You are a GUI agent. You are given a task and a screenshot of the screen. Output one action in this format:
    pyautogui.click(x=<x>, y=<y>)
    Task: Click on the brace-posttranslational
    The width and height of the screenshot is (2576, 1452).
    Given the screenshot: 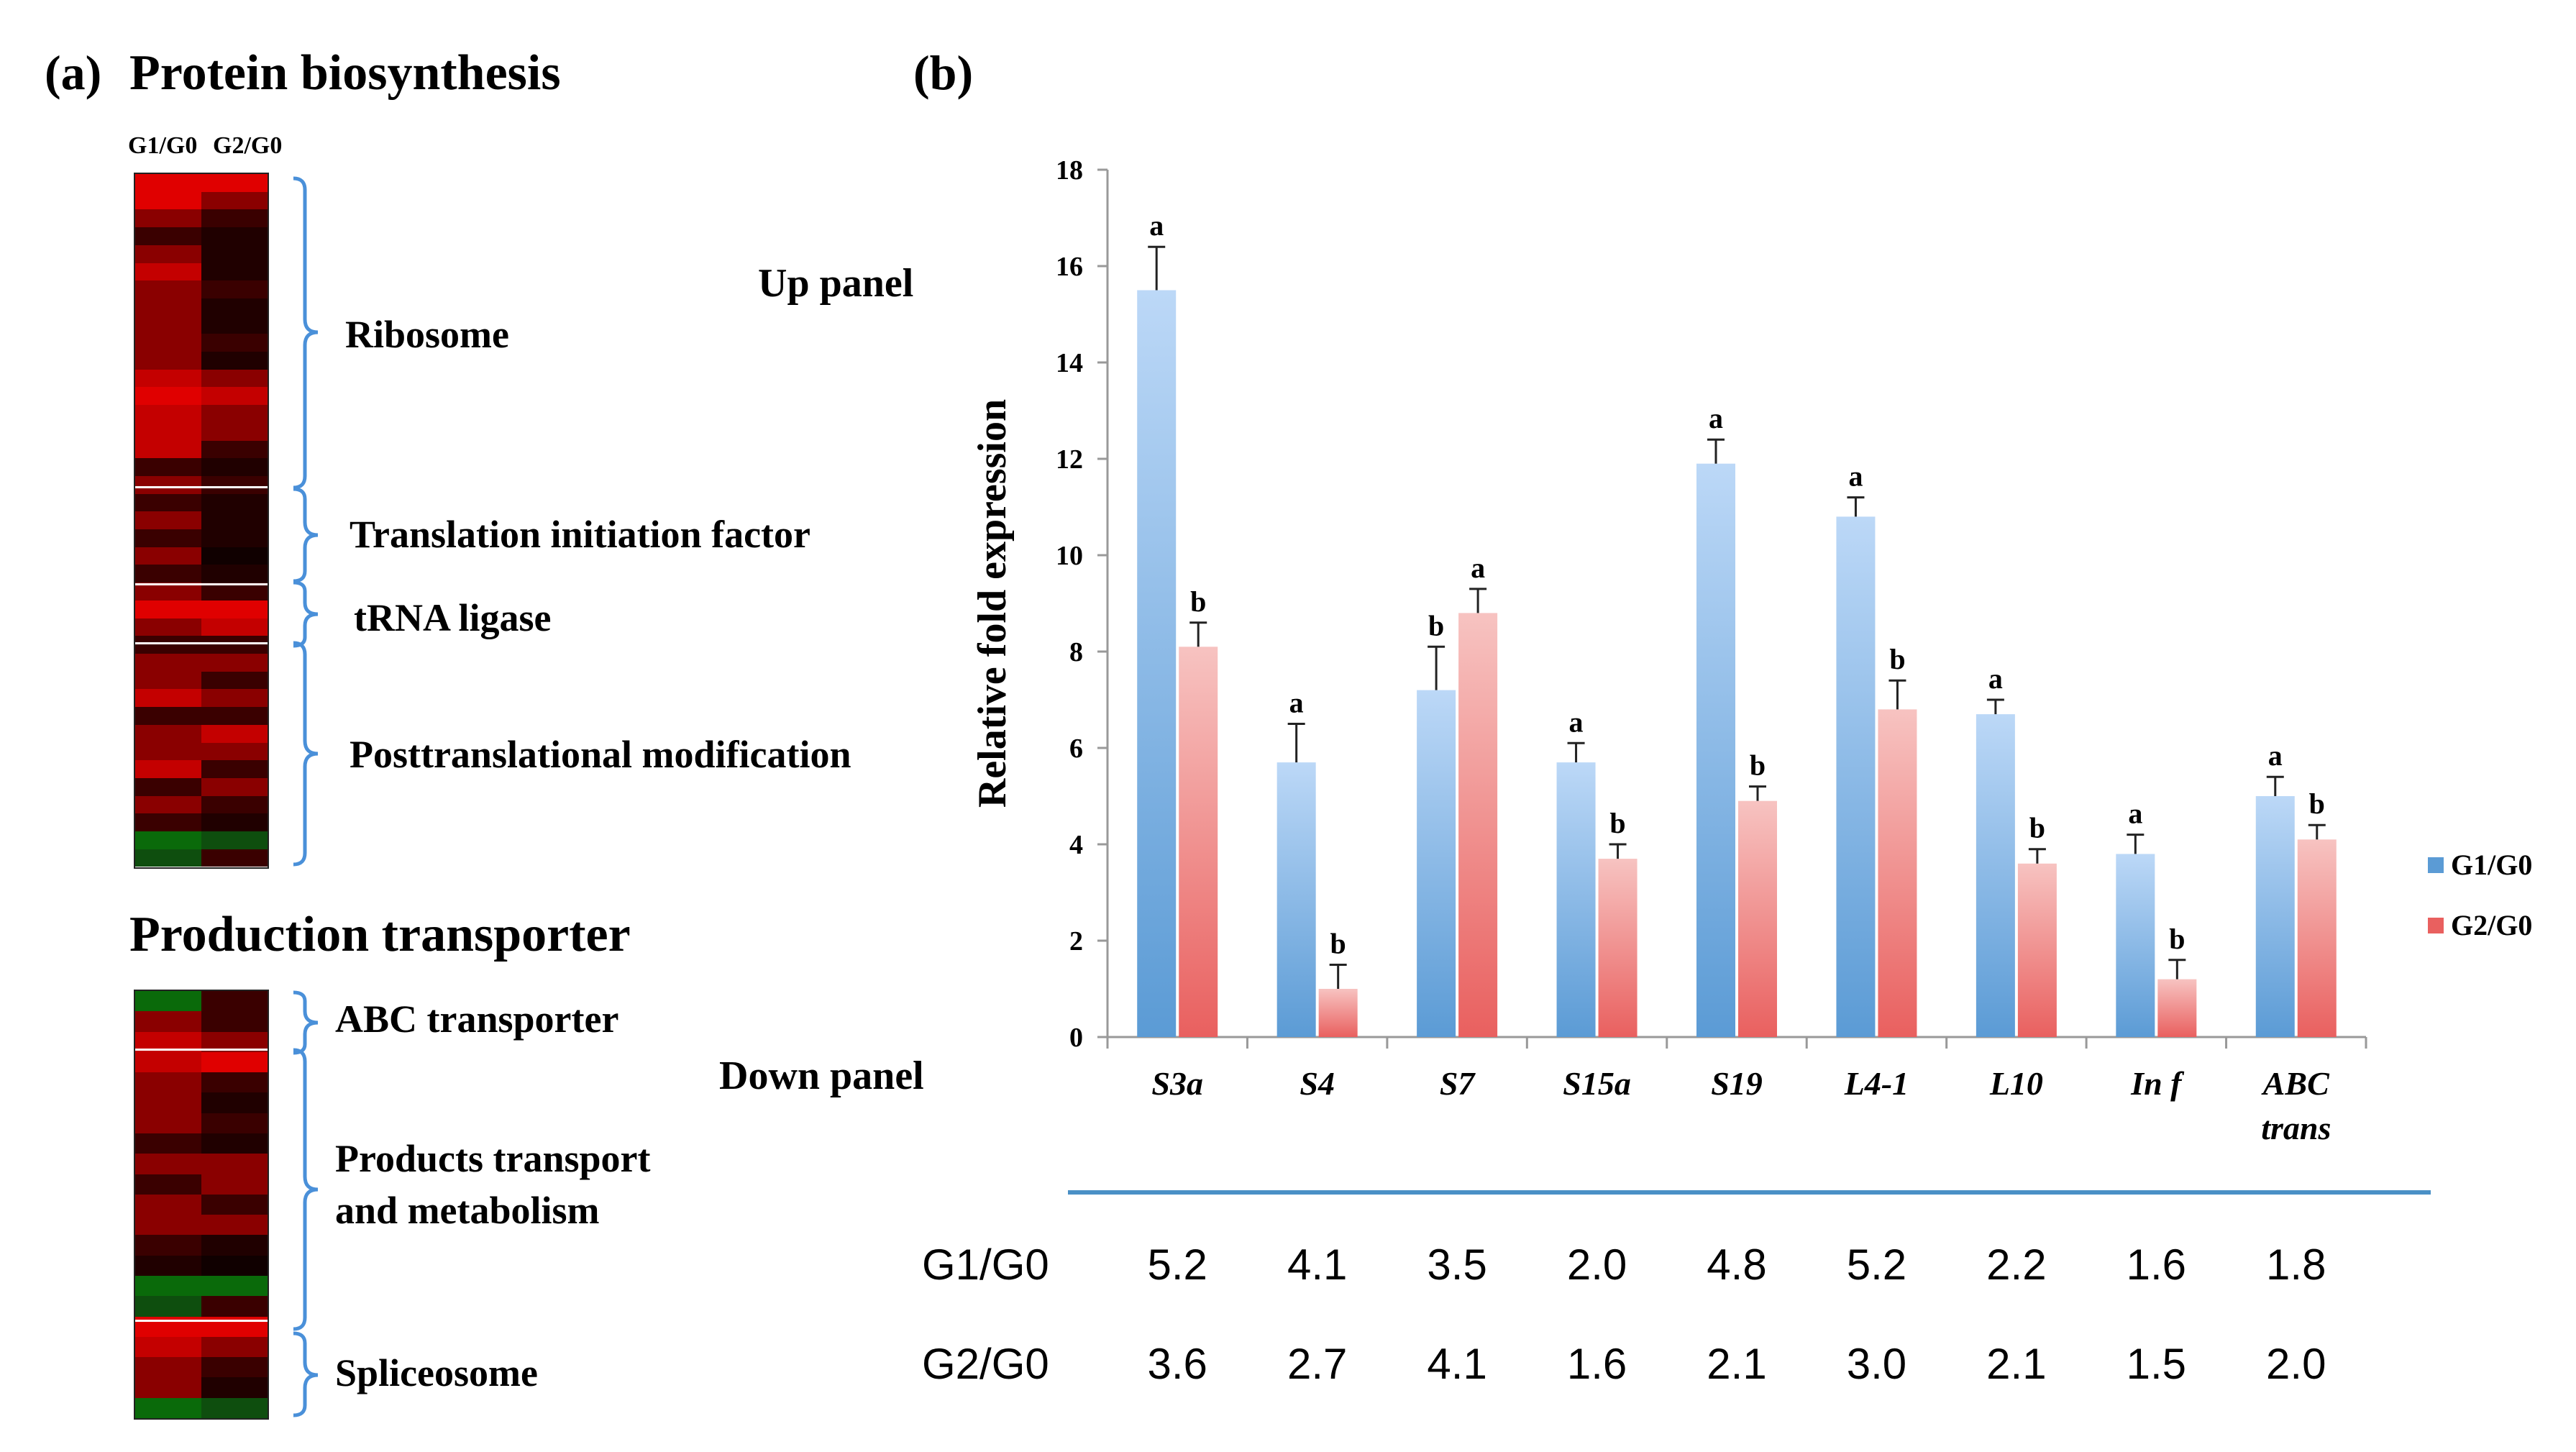 What is the action you would take?
    pyautogui.click(x=306, y=754)
    